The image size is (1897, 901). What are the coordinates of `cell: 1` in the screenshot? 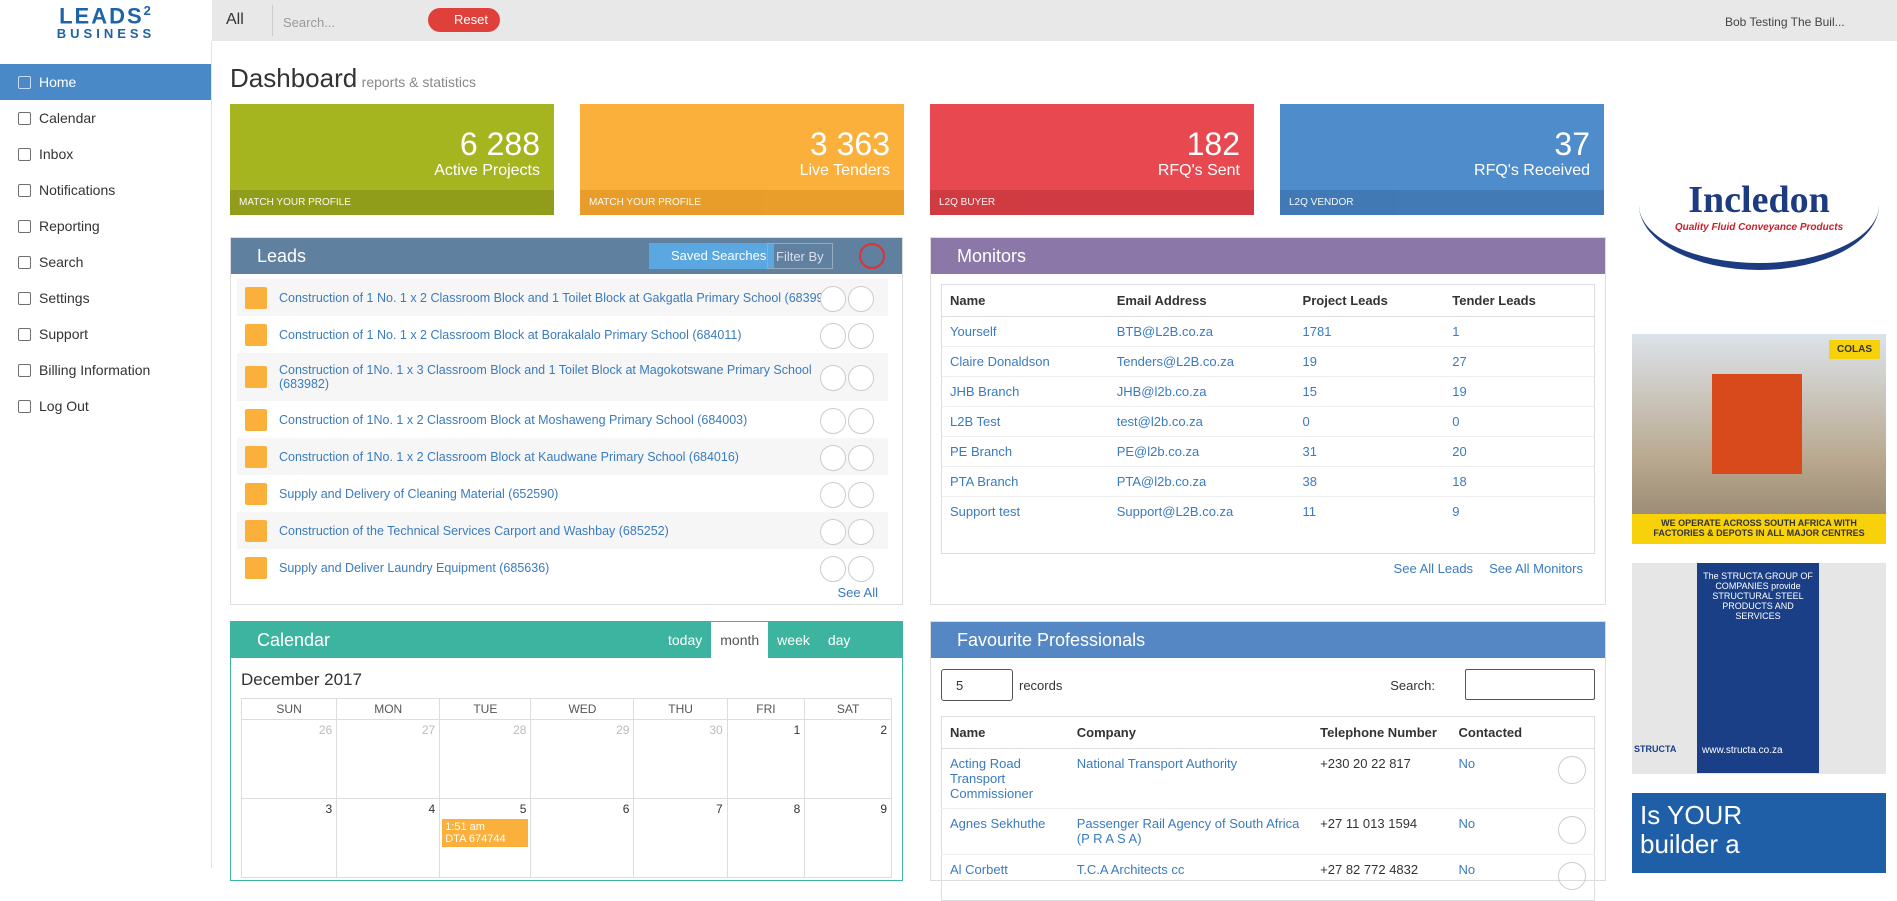 It's located at (1519, 331).